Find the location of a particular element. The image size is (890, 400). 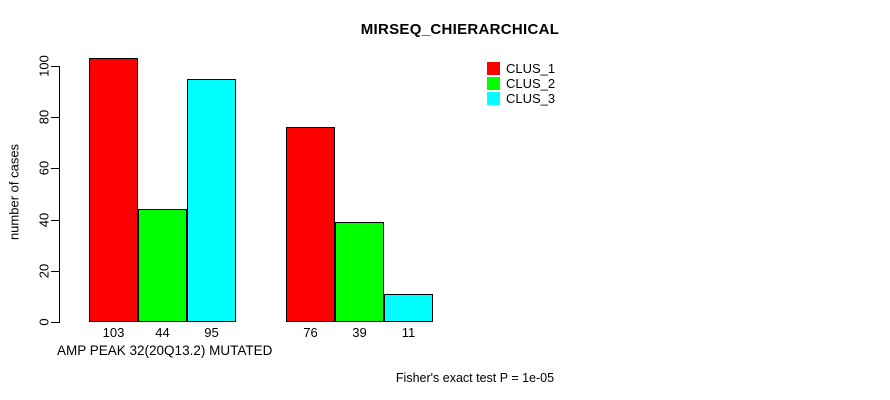

bar-value-label: 11 is located at coordinates (408, 332).